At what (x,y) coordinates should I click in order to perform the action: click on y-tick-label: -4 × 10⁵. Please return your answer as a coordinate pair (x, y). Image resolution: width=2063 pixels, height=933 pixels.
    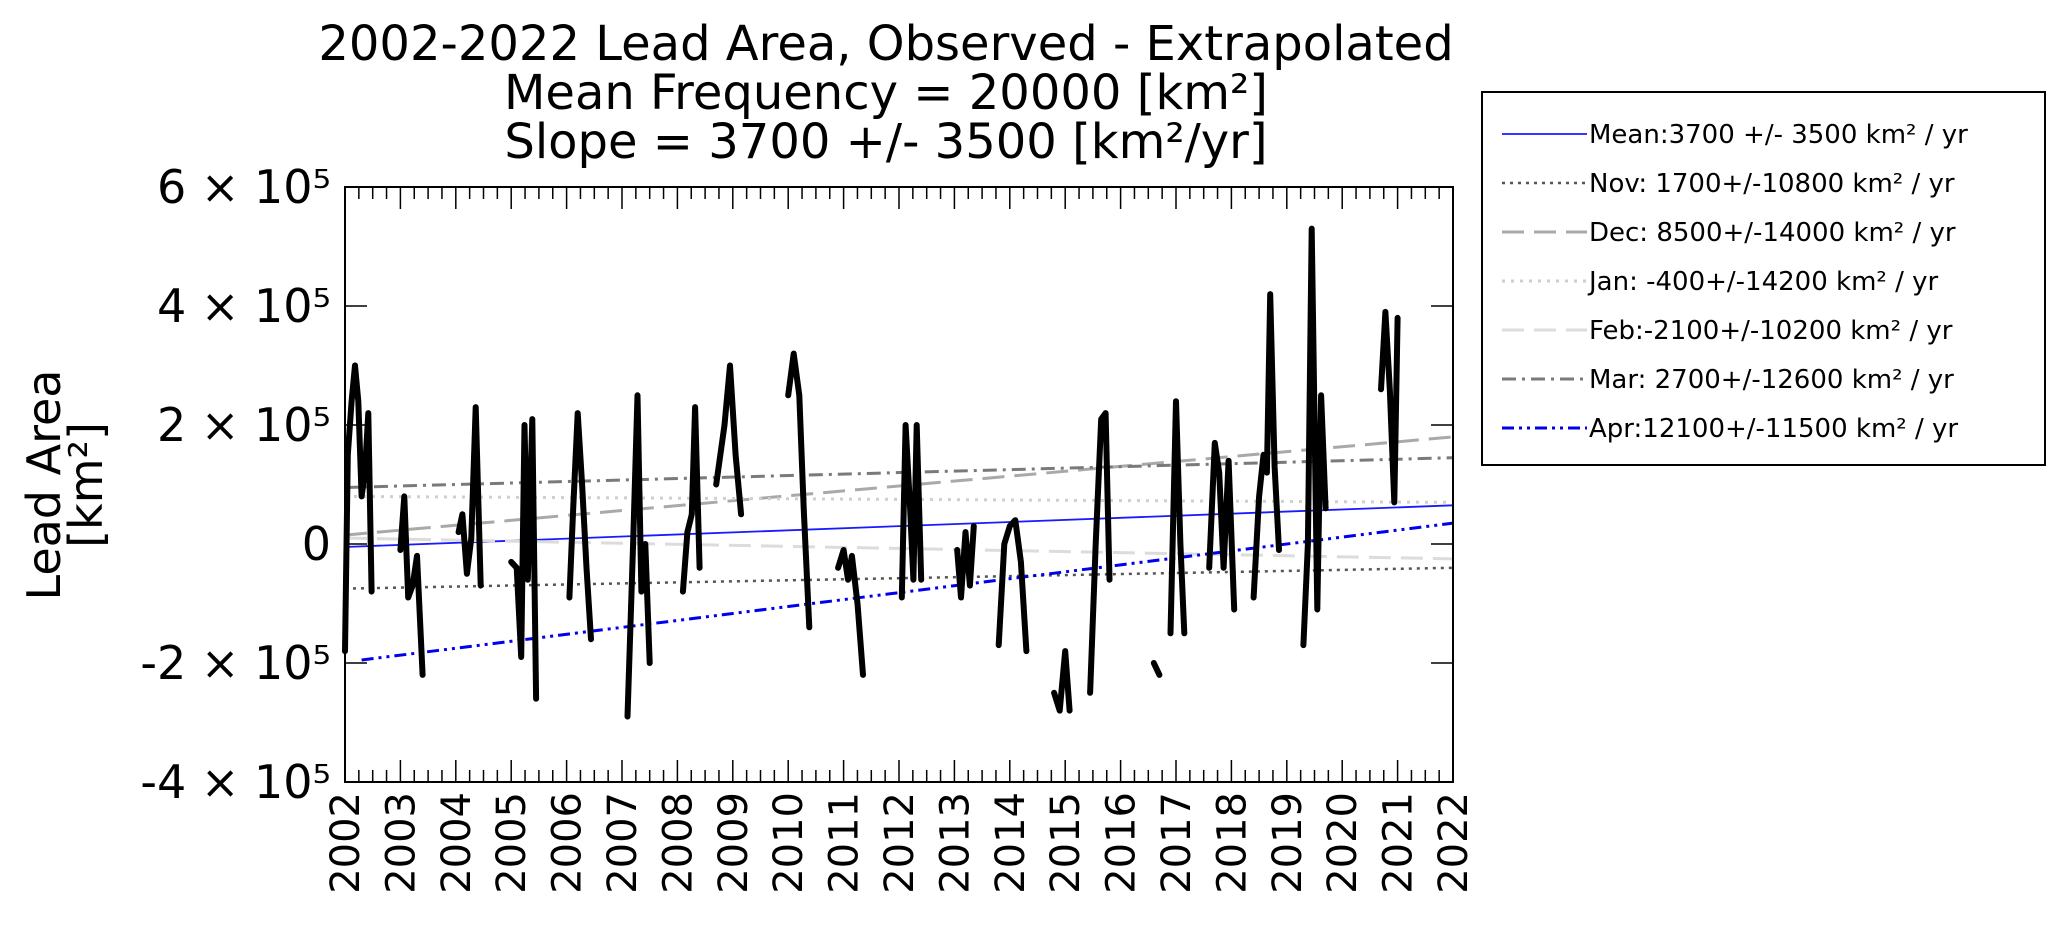
    Looking at the image, I should click on (235, 782).